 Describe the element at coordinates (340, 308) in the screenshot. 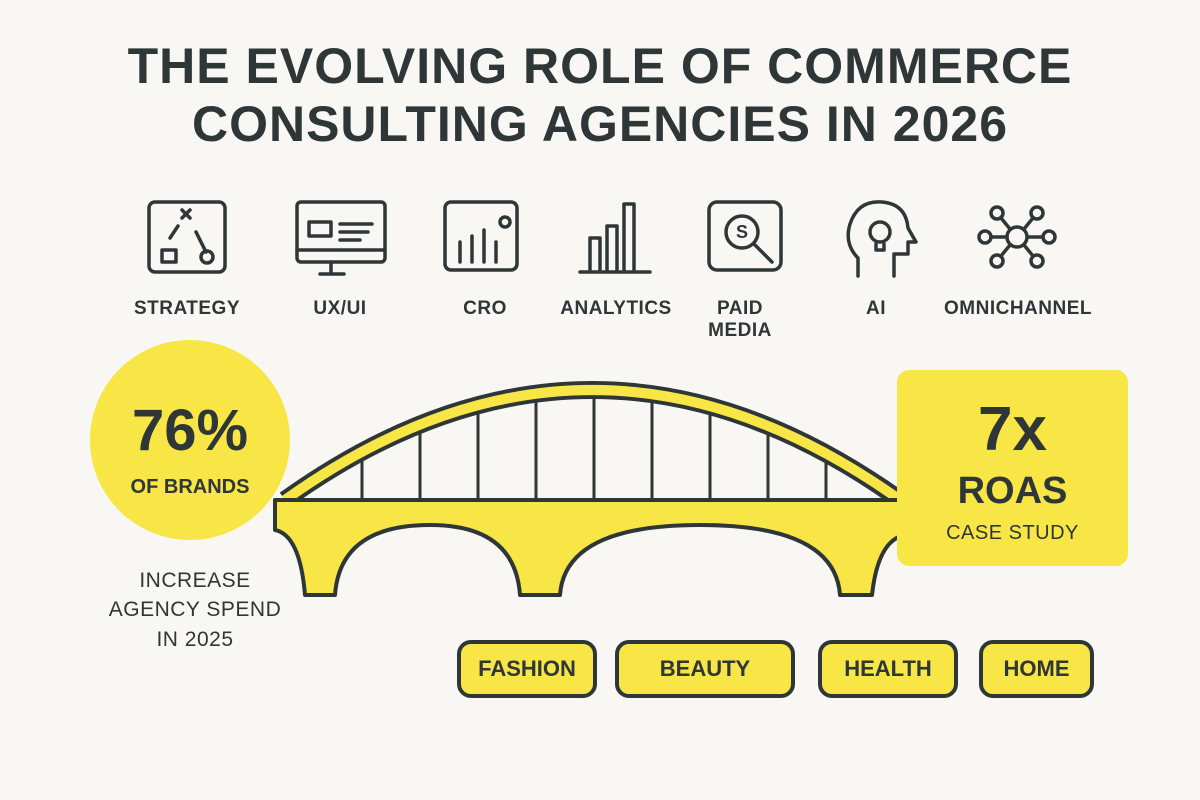

I see `service-label: UX/UI` at that location.